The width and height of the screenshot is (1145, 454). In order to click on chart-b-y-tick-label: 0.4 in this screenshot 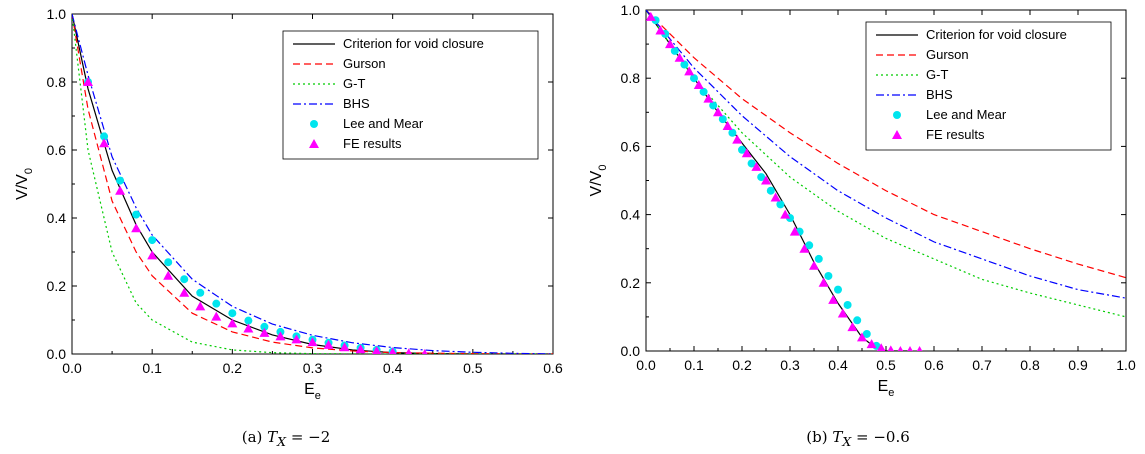, I will do `click(631, 215)`.